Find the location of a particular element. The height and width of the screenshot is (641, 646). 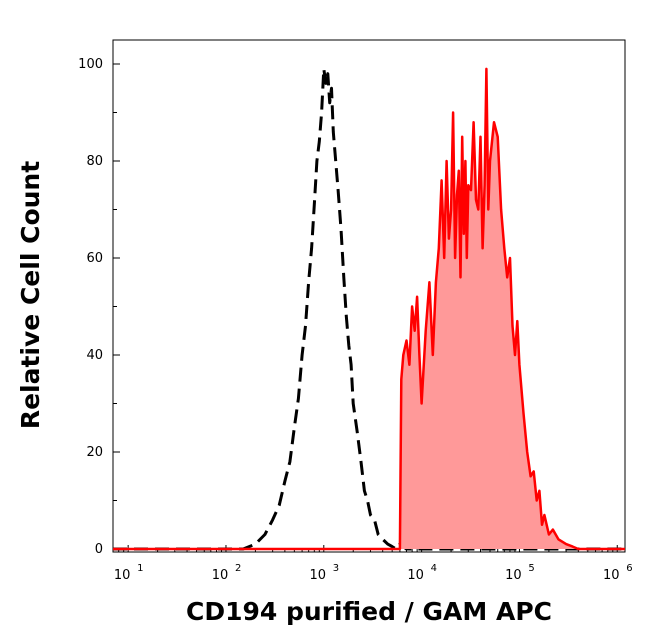

x-tick-label: 10 6 is located at coordinates (618, 573).